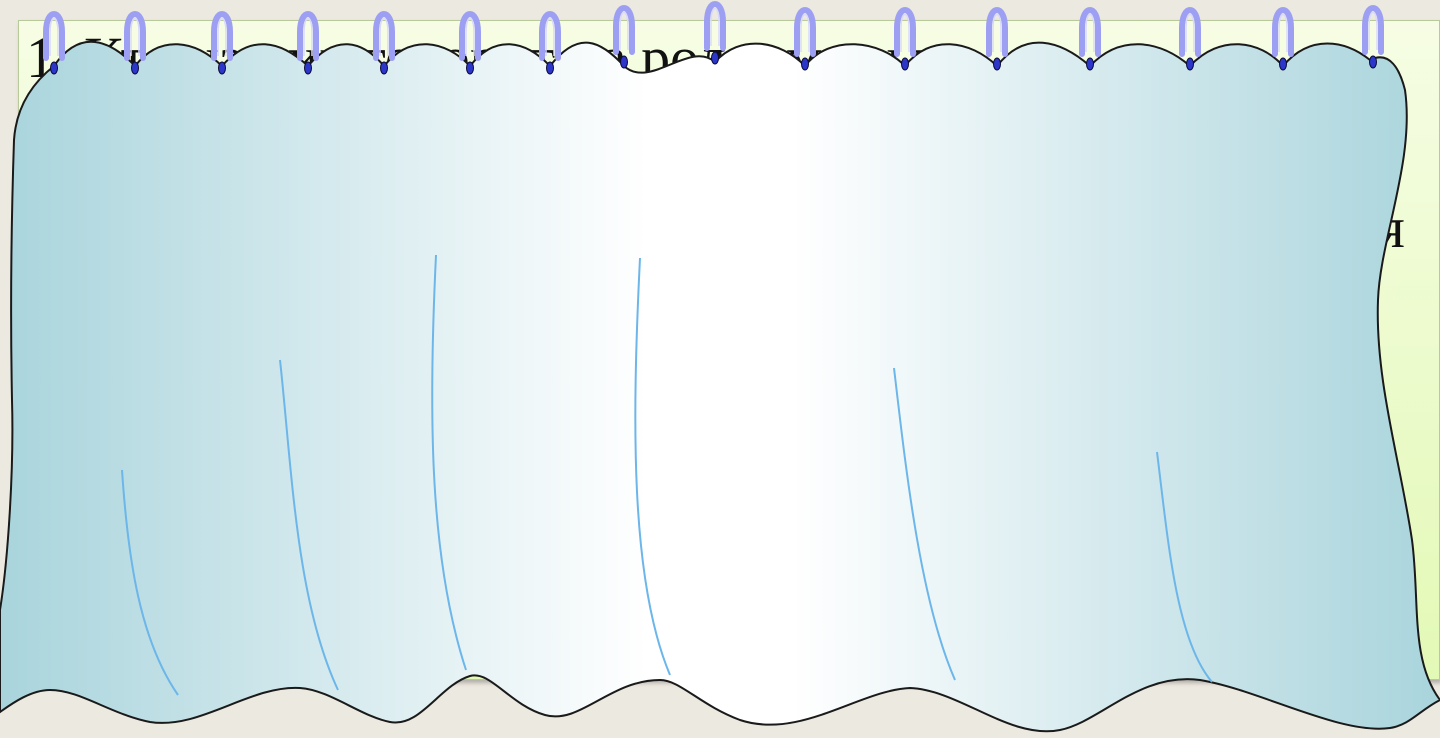 The height and width of the screenshot is (738, 1440). I want to click on curtain-rings, so click(713, 38).